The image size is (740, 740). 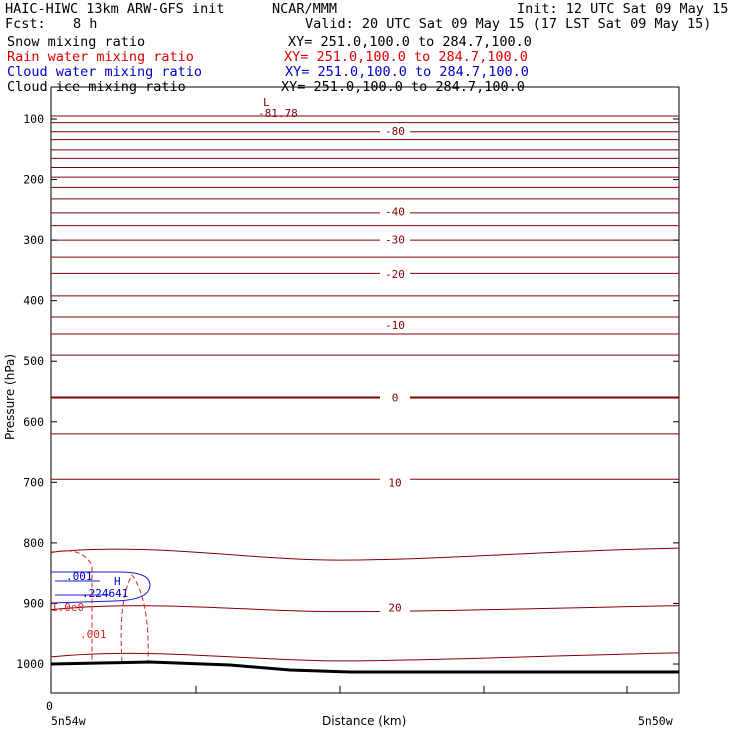 I want to click on y-tick-label: 100, so click(x=33, y=119).